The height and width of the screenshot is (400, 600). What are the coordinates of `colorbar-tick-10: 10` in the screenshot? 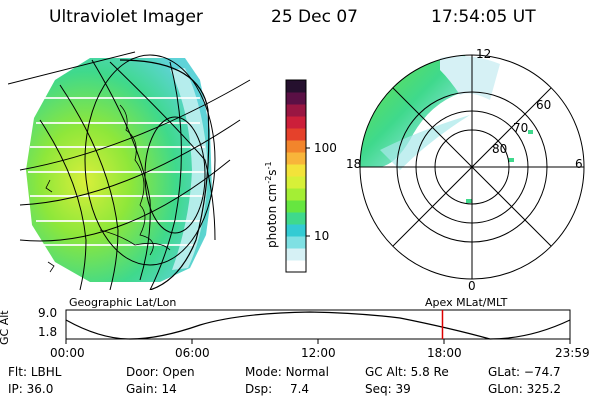 It's located at (322, 236).